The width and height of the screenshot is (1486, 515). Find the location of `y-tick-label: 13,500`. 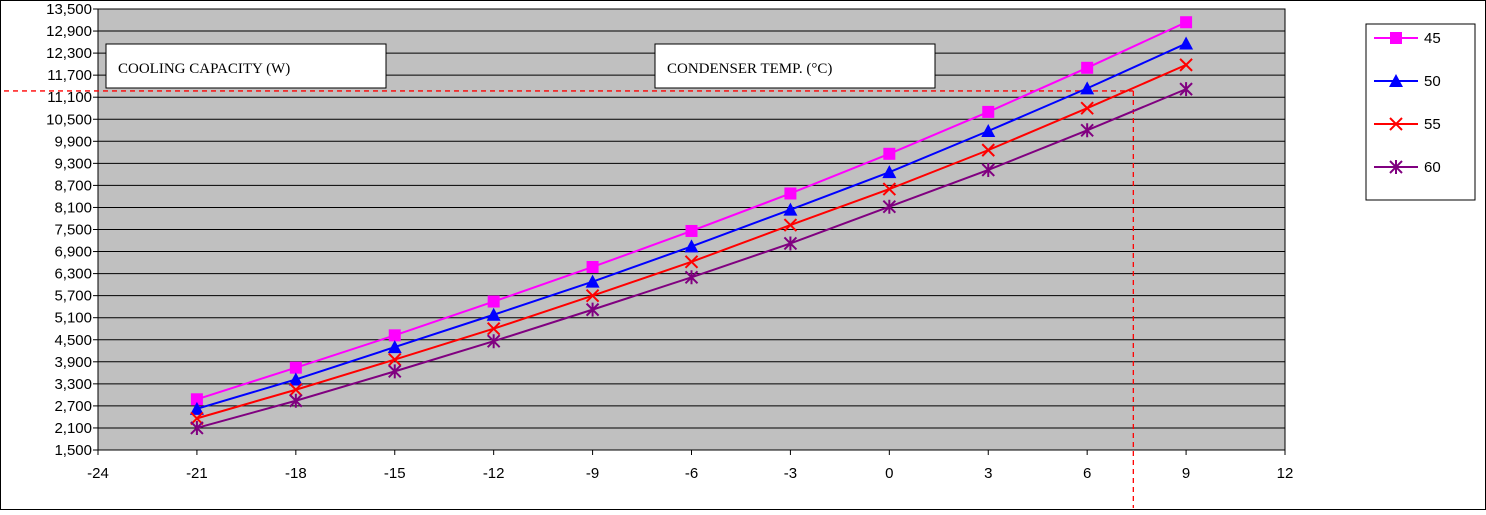

y-tick-label: 13,500 is located at coordinates (69, 9).